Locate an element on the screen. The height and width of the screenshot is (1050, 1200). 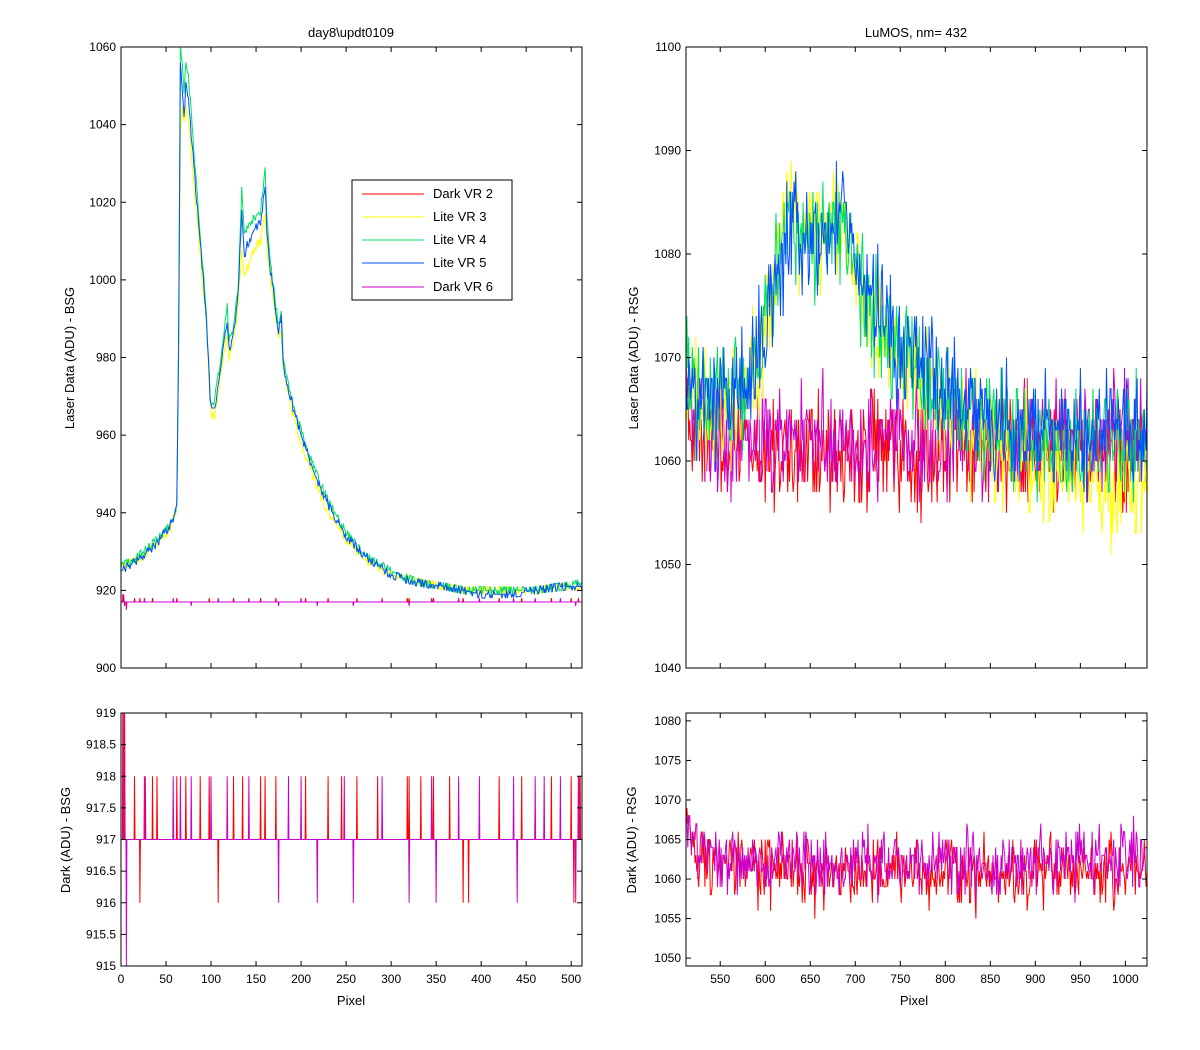
y-tick-label: 1020 is located at coordinates (102, 202).